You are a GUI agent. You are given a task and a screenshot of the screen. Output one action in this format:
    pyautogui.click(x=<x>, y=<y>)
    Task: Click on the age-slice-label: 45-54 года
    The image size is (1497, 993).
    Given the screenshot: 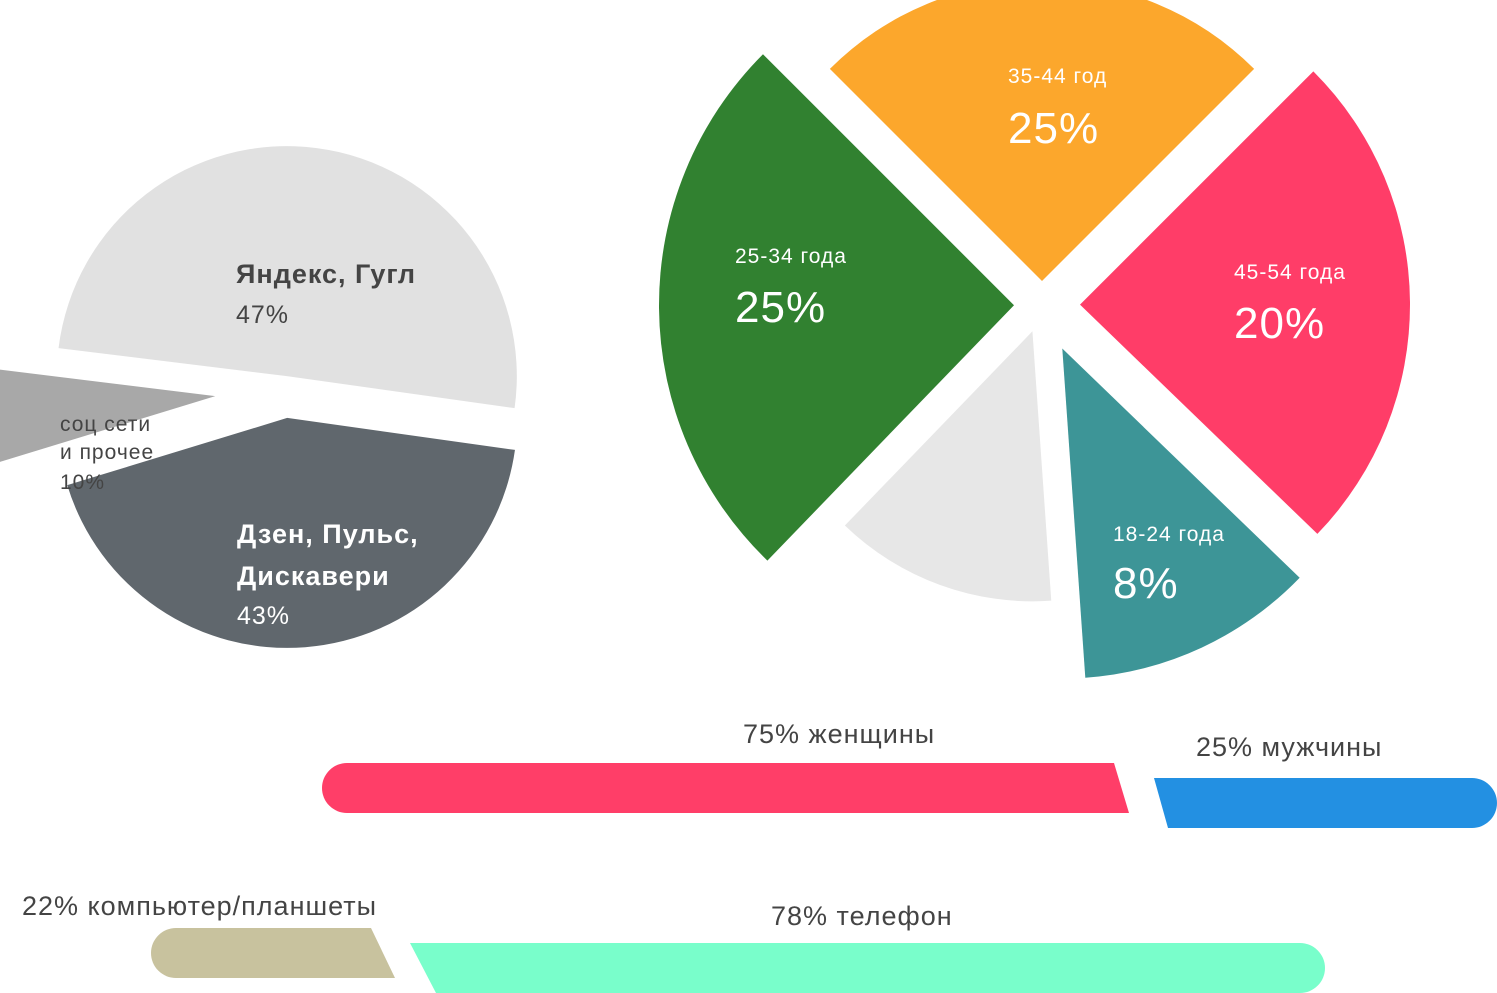 What is the action you would take?
    pyautogui.click(x=1290, y=272)
    